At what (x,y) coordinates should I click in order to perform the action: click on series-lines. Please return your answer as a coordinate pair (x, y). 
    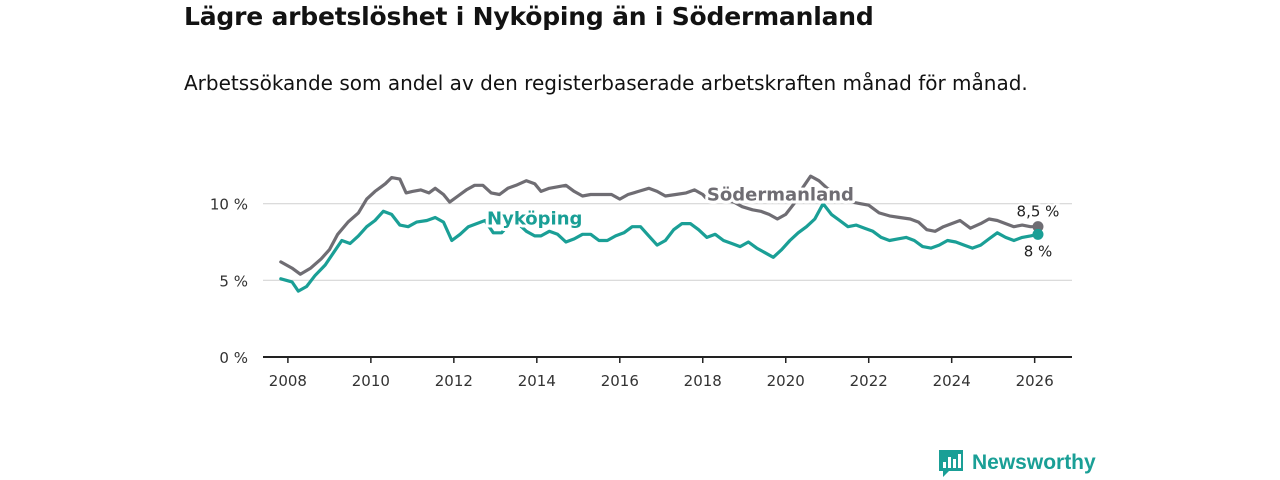
    Looking at the image, I should click on (661, 233).